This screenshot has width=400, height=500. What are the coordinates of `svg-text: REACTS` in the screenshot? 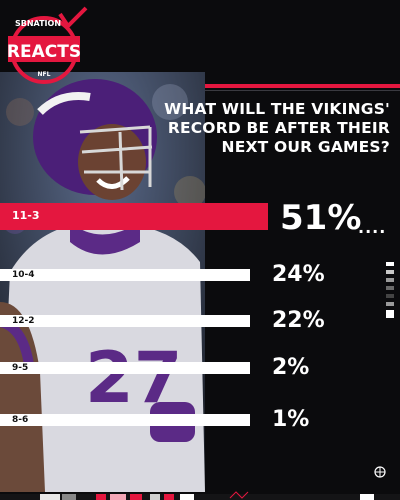 It's located at (44, 52).